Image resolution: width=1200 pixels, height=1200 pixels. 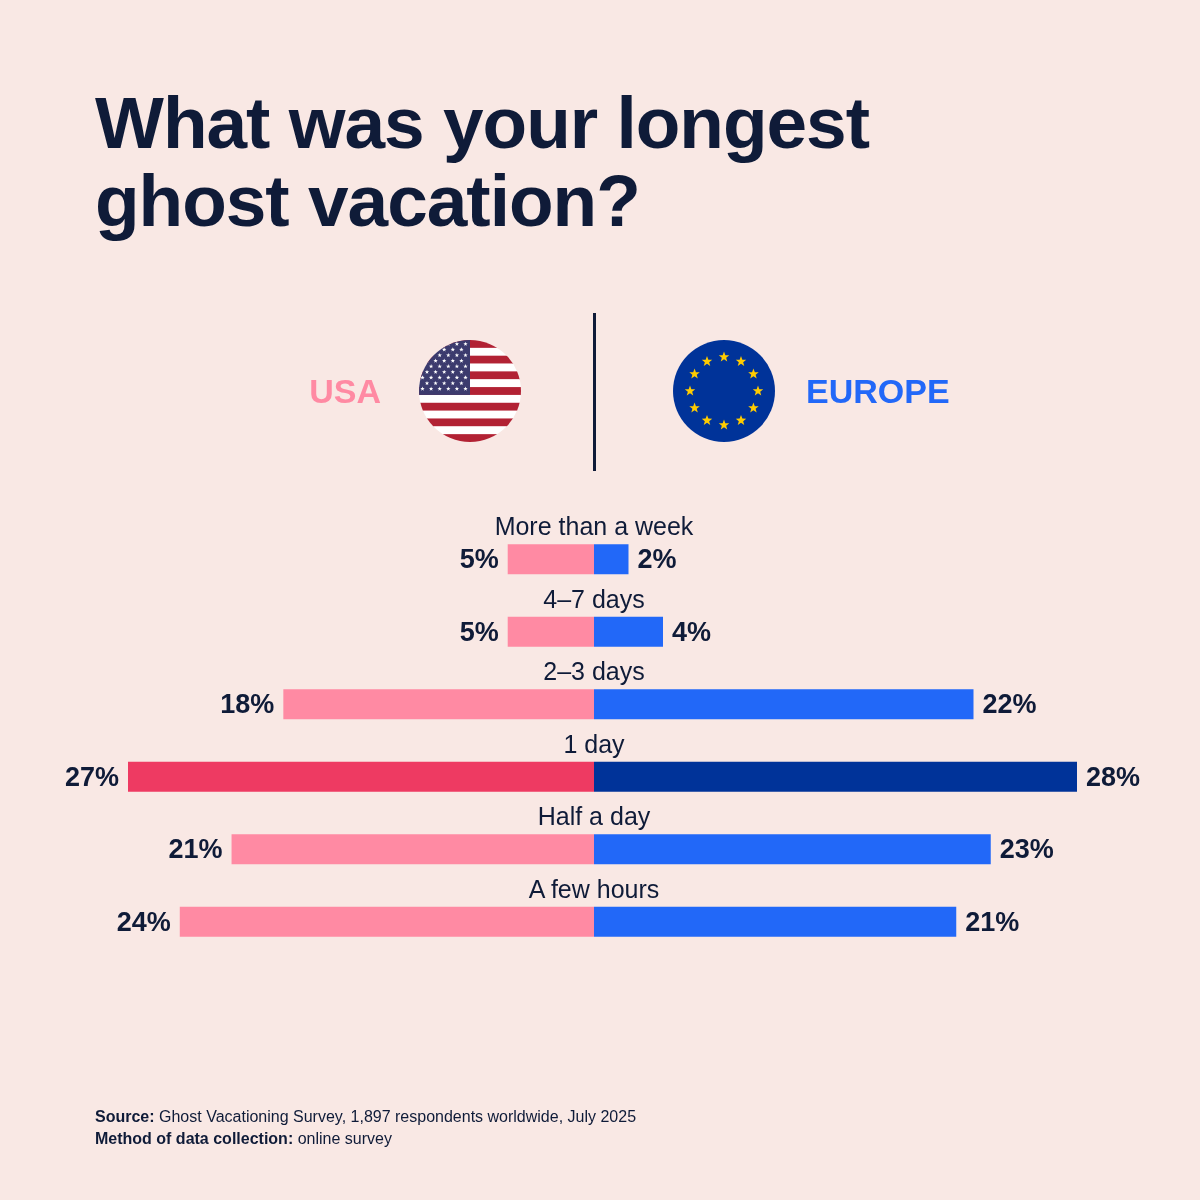 I want to click on y-tick-label: 2–3 days, so click(x=594, y=671).